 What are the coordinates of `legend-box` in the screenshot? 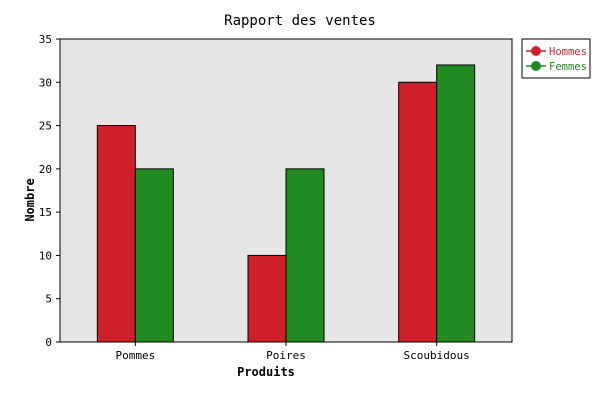 It's located at (556, 58).